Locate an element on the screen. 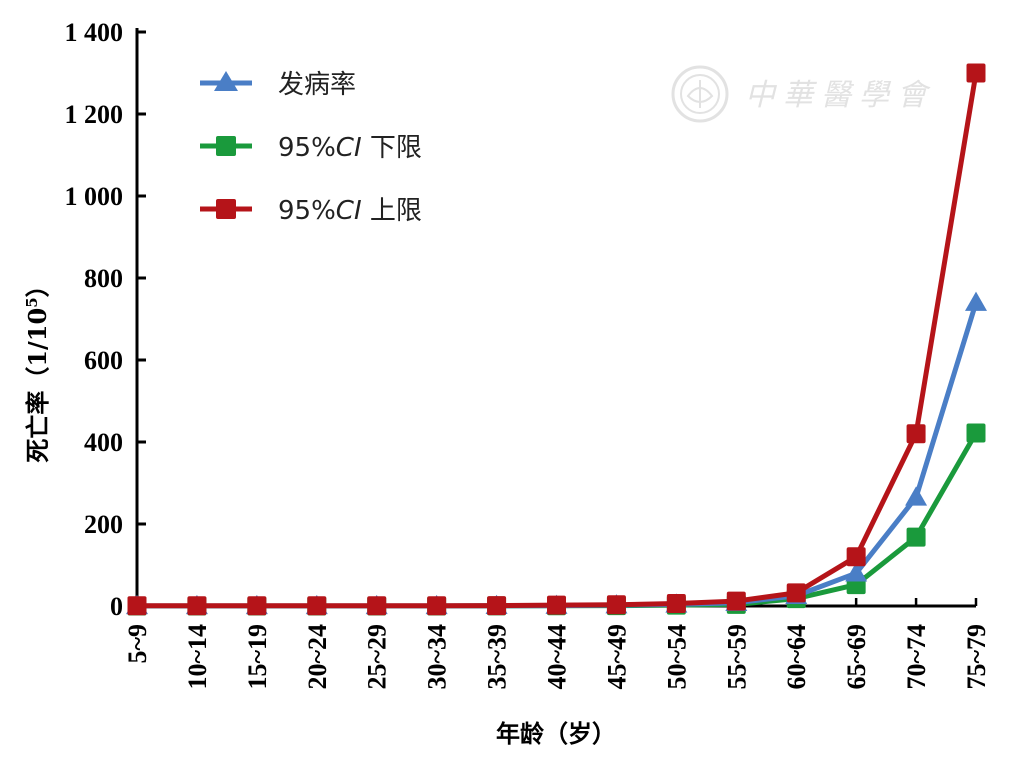 The height and width of the screenshot is (758, 1011). legend-label: 95%CI 上限 is located at coordinates (350, 211).